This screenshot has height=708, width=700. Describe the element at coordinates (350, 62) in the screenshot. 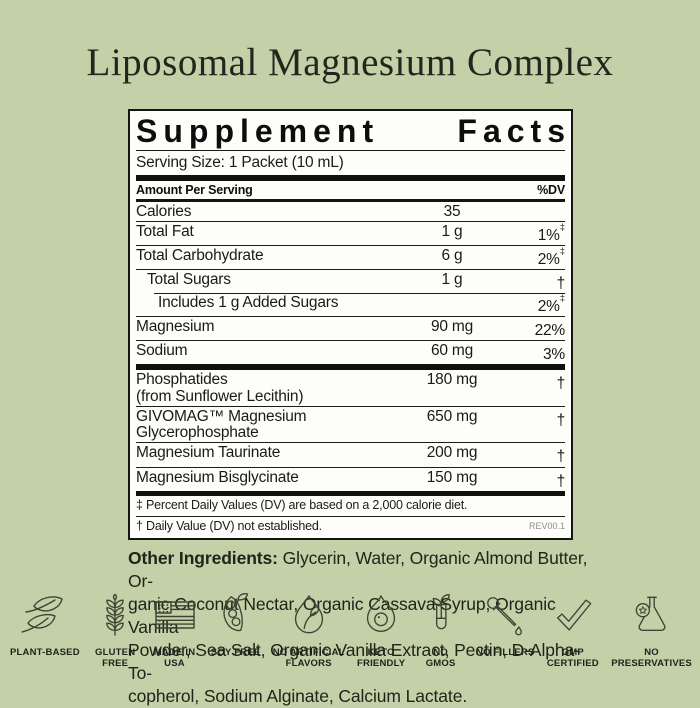

I see `page-title: Liposomal Magnesium Complex` at that location.